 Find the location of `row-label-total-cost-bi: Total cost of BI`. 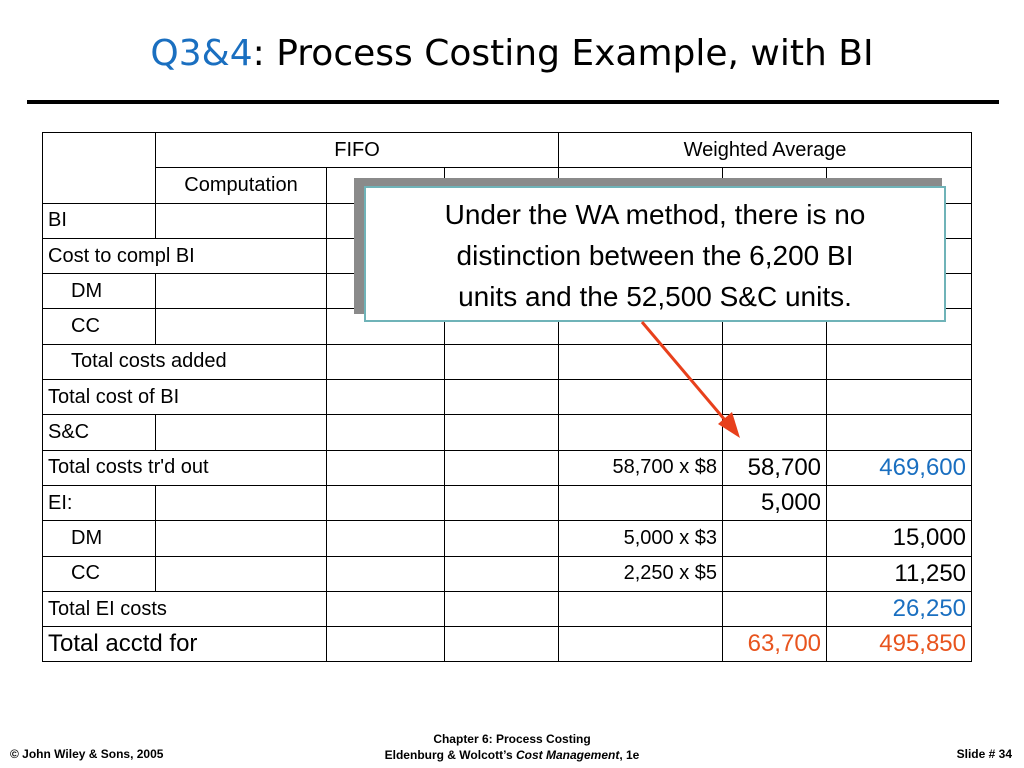

row-label-total-cost-bi: Total cost of BI is located at coordinates (184, 397).